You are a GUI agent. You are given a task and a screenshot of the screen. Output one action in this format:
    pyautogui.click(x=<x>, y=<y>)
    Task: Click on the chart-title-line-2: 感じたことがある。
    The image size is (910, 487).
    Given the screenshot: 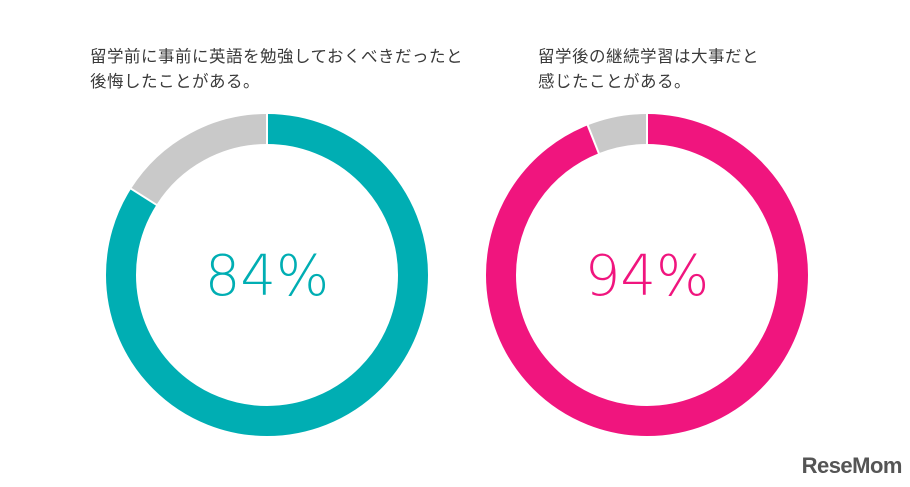 What is the action you would take?
    pyautogui.click(x=614, y=81)
    